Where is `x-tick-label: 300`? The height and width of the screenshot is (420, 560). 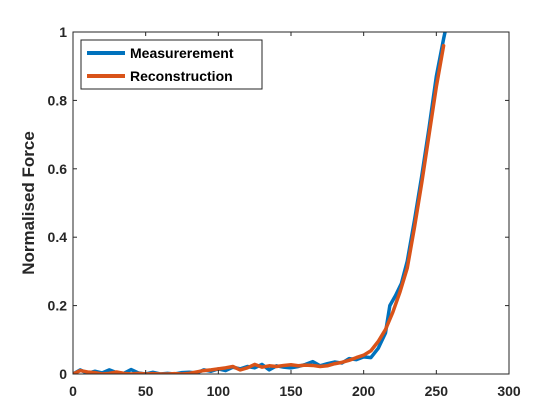 x-tick-label: 300 is located at coordinates (509, 391).